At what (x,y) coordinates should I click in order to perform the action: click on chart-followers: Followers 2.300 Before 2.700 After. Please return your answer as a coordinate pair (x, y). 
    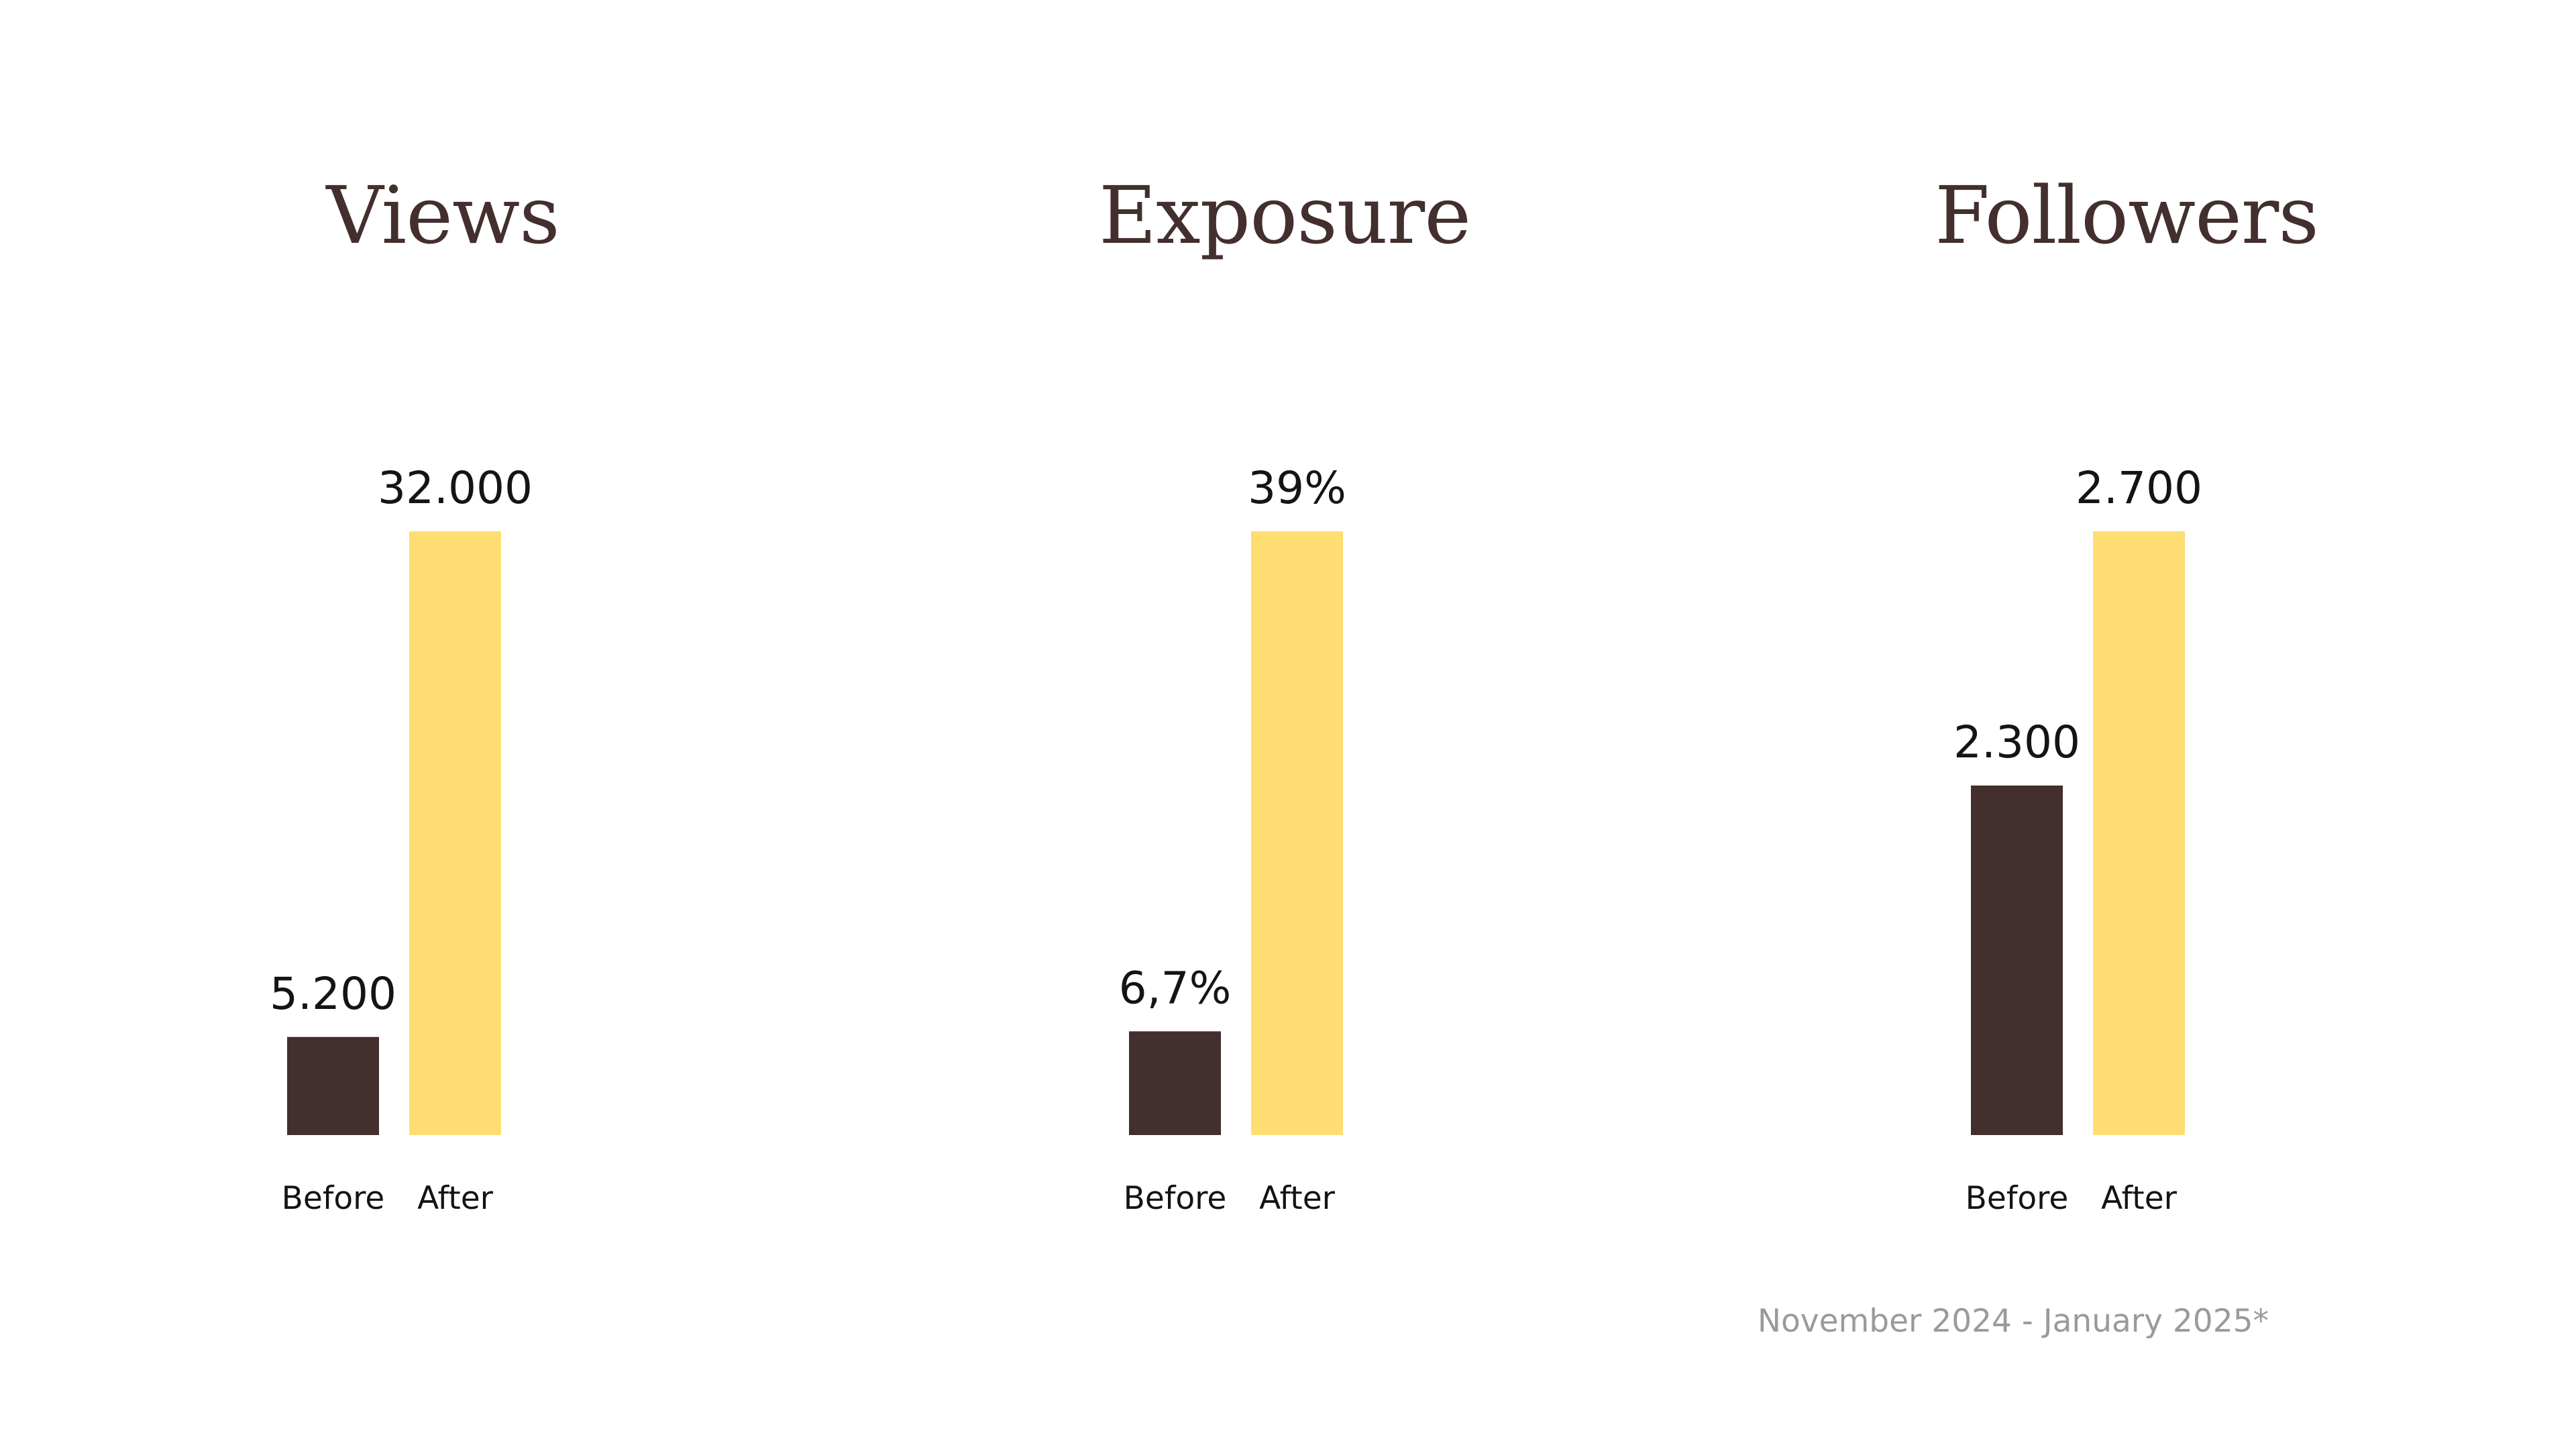
    Looking at the image, I should click on (2127, 693).